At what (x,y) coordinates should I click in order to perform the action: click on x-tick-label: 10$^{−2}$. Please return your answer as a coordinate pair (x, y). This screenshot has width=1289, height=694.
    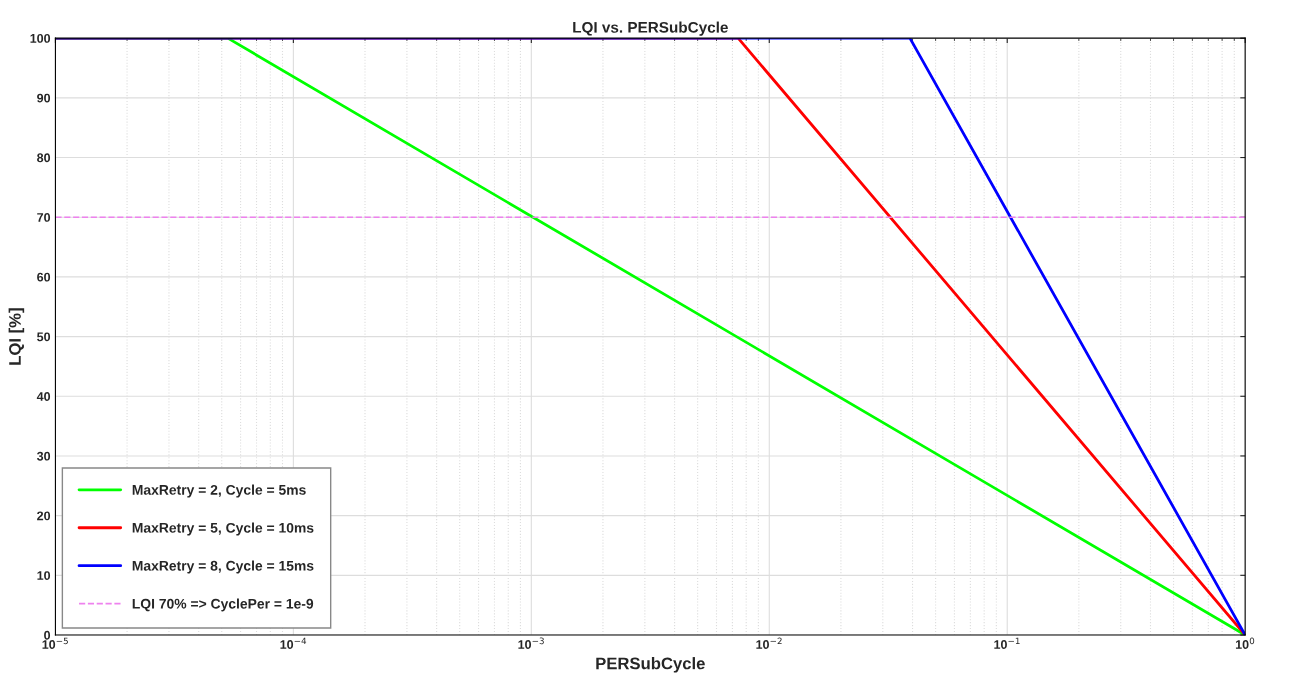
    Looking at the image, I should click on (769, 643).